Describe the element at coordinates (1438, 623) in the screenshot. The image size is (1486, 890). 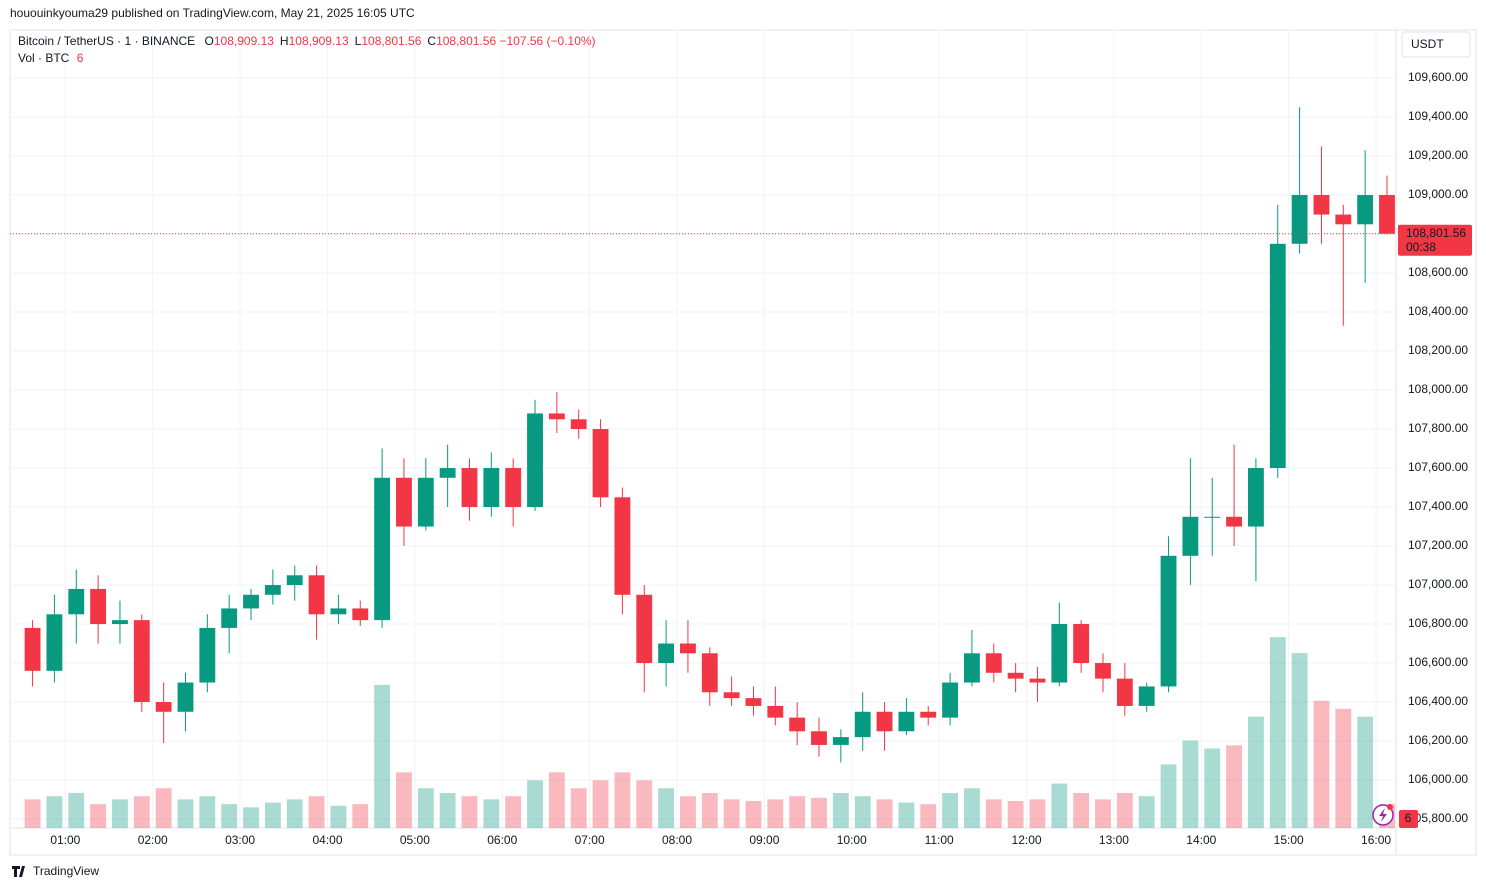
I see `y-tick-label: 106,800.00` at that location.